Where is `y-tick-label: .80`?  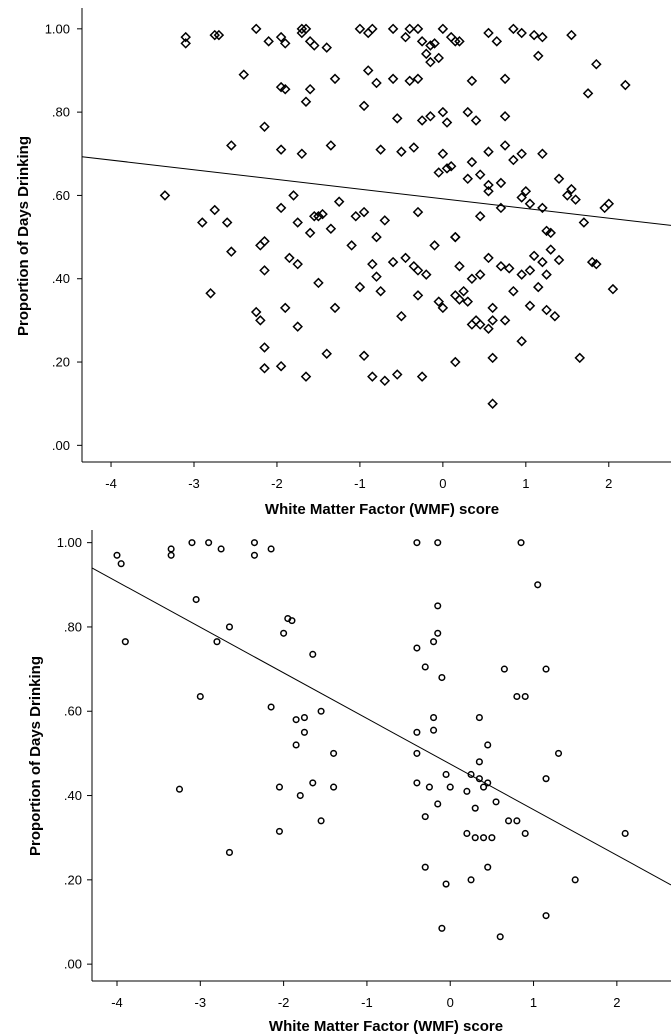 y-tick-label: .80 is located at coordinates (73, 626).